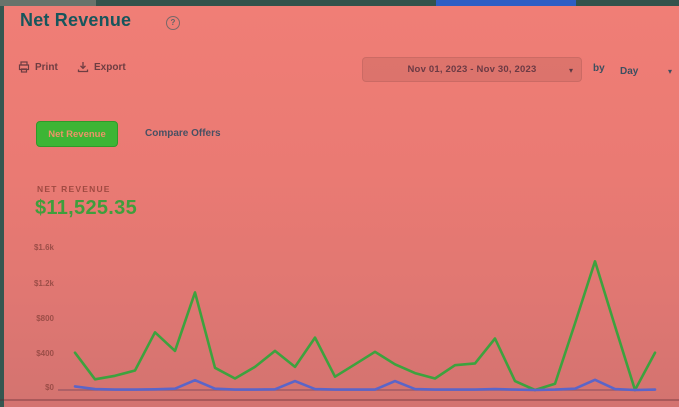 The width and height of the screenshot is (679, 407). What do you see at coordinates (339, 3) in the screenshot?
I see `window-top-strip` at bounding box center [339, 3].